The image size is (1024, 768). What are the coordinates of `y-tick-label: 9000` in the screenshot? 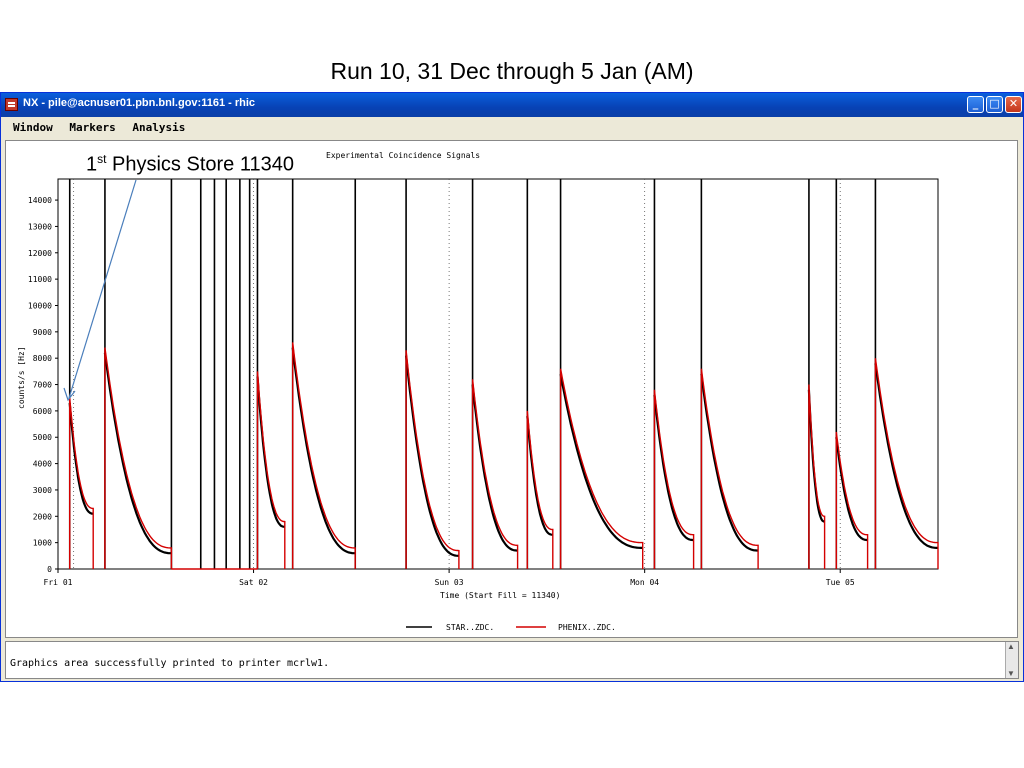 It's located at (42, 332).